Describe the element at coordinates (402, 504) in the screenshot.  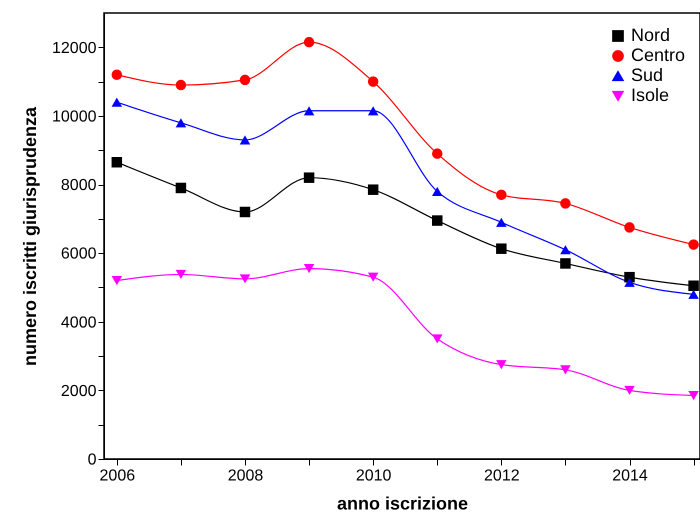
I see `x-axis-title: anno iscrizione` at that location.